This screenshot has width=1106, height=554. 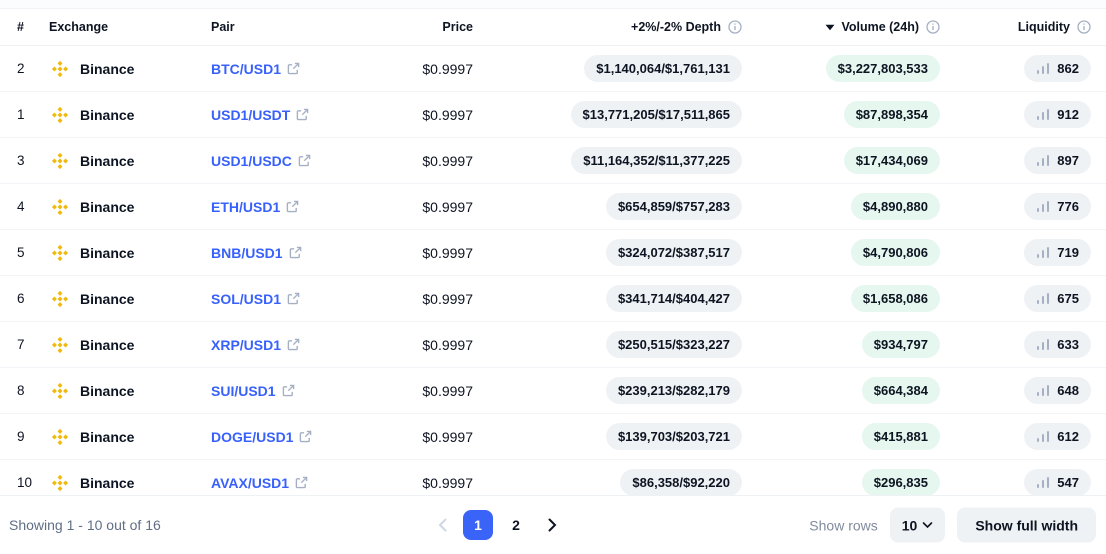 I want to click on column-header-liquidity: Liquidity, so click(x=1023, y=27).